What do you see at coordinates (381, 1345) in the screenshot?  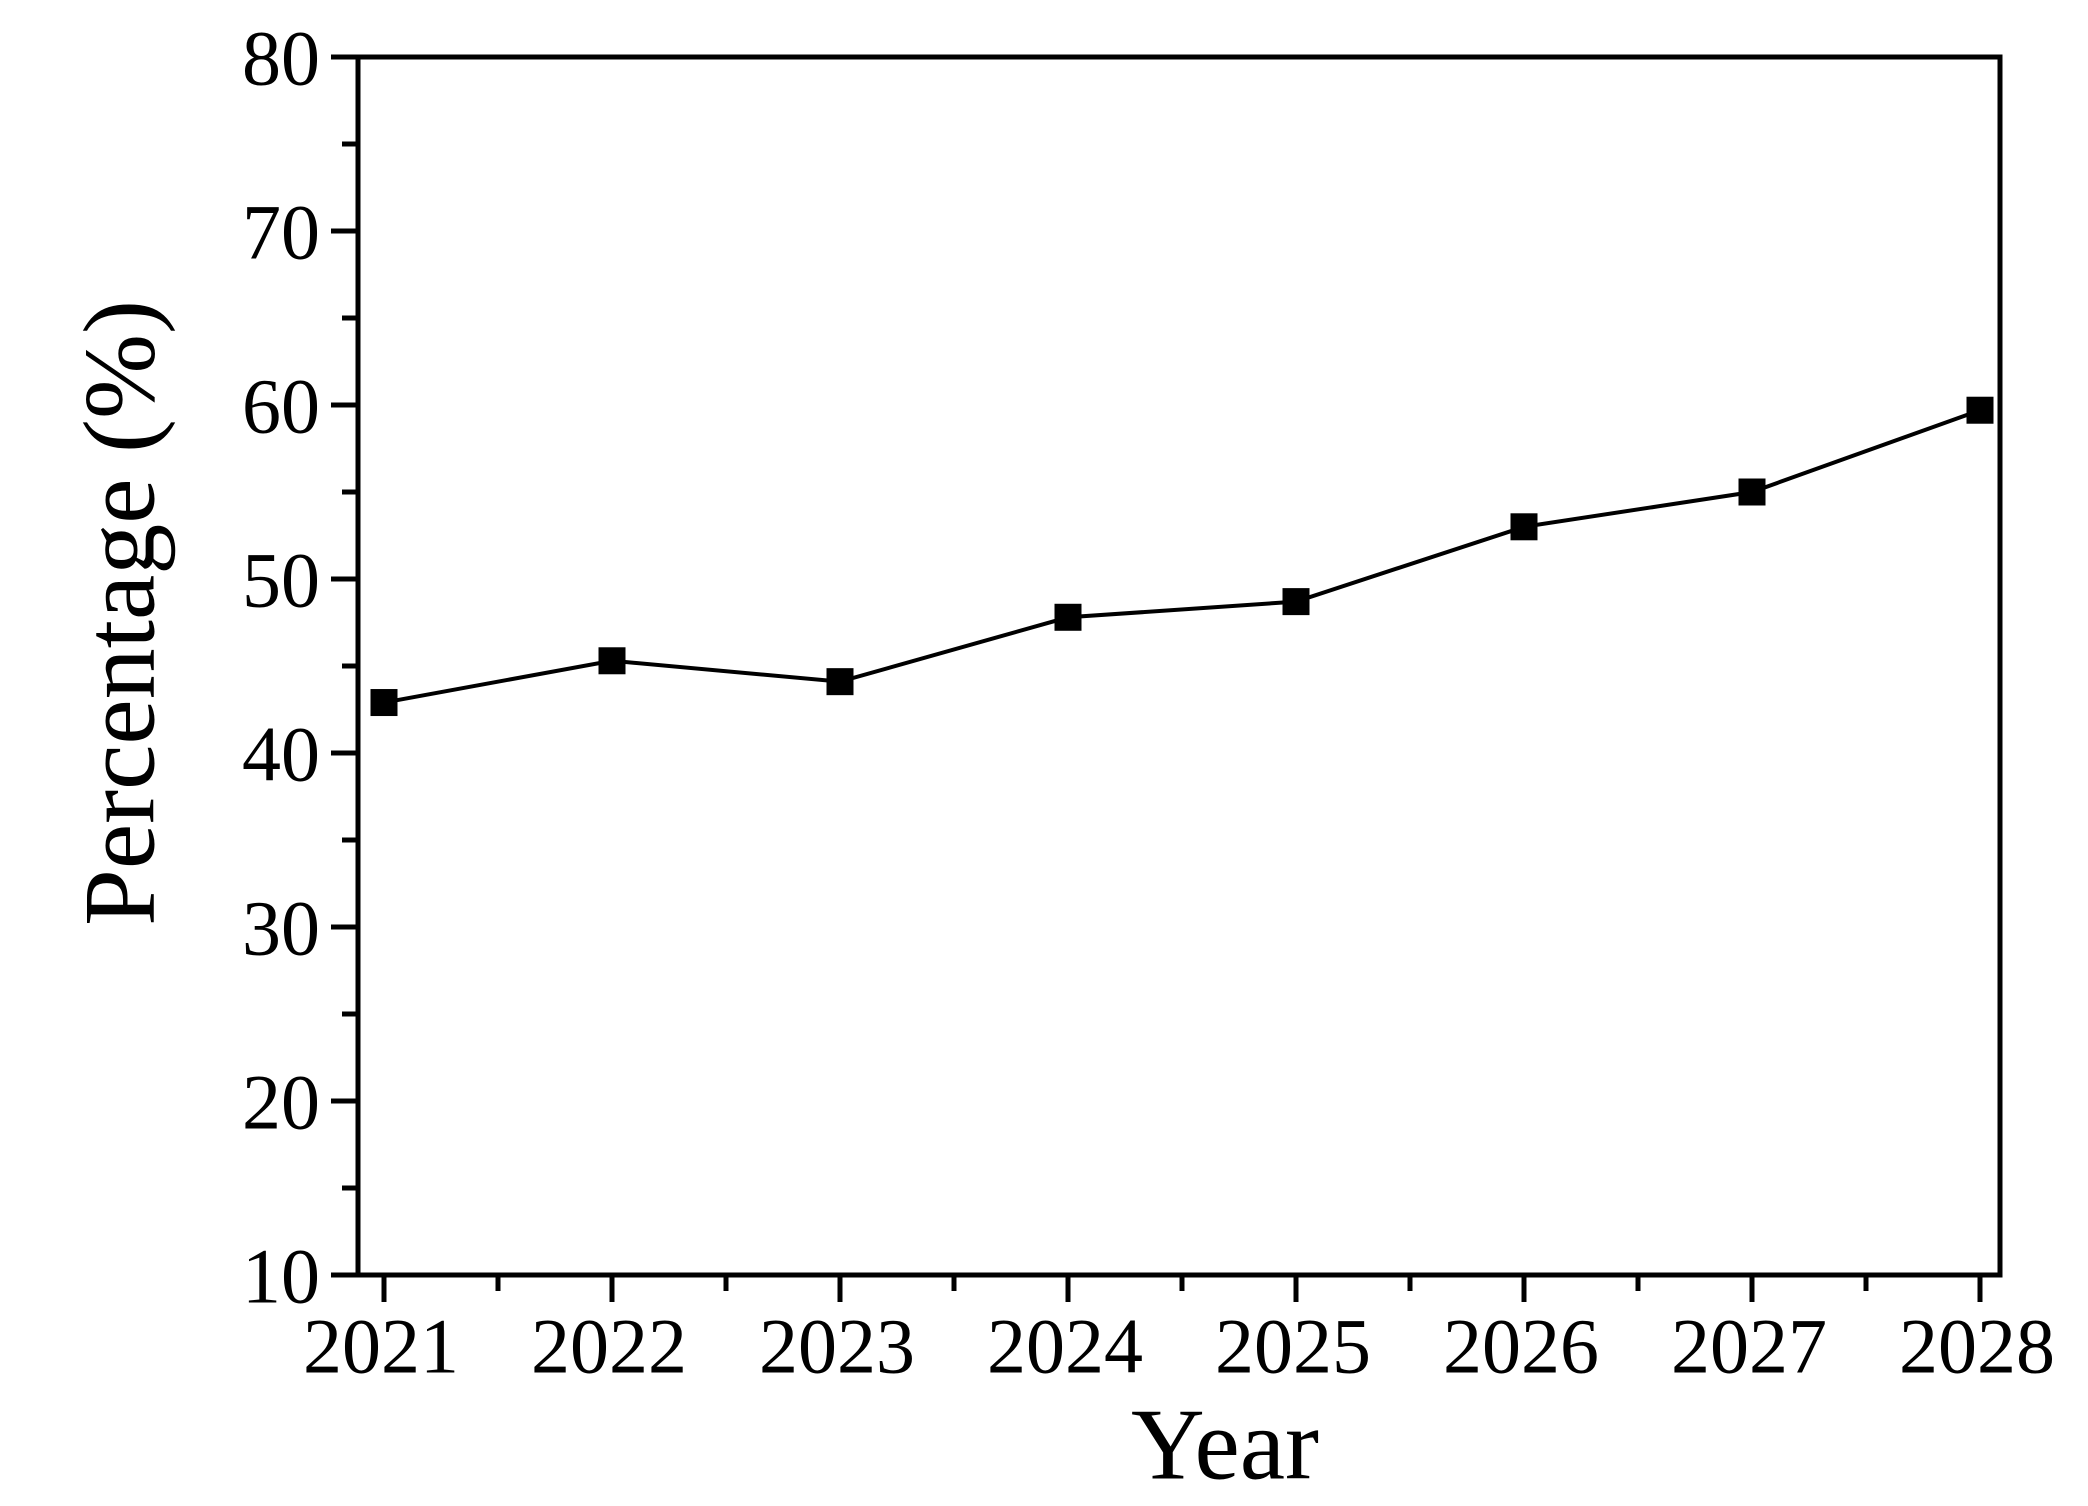 I see `x-tick-label: 2021` at bounding box center [381, 1345].